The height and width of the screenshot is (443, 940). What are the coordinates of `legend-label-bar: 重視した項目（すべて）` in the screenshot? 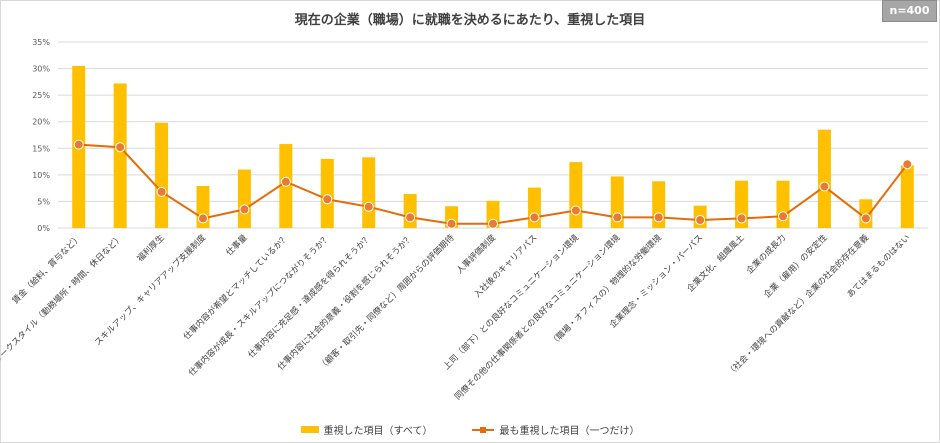 It's located at (378, 431).